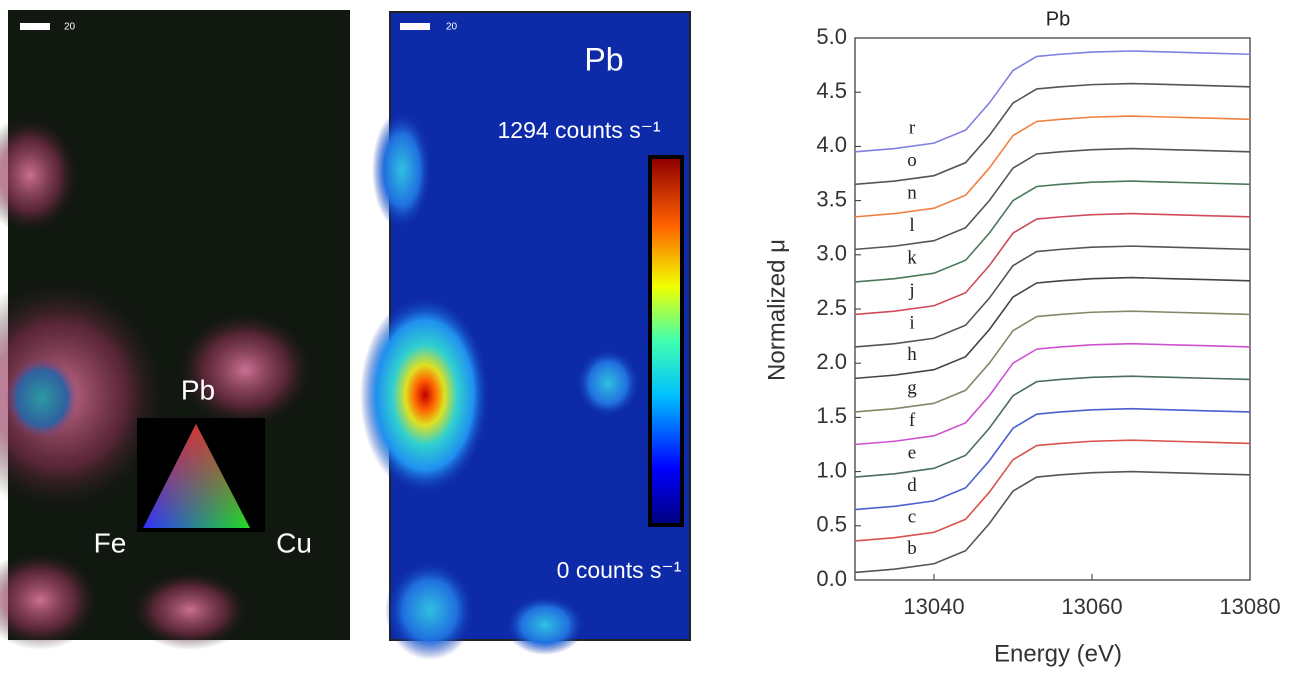 The width and height of the screenshot is (1292, 675). Describe the element at coordinates (831, 578) in the screenshot. I see `y-tick-label: 0.0` at that location.